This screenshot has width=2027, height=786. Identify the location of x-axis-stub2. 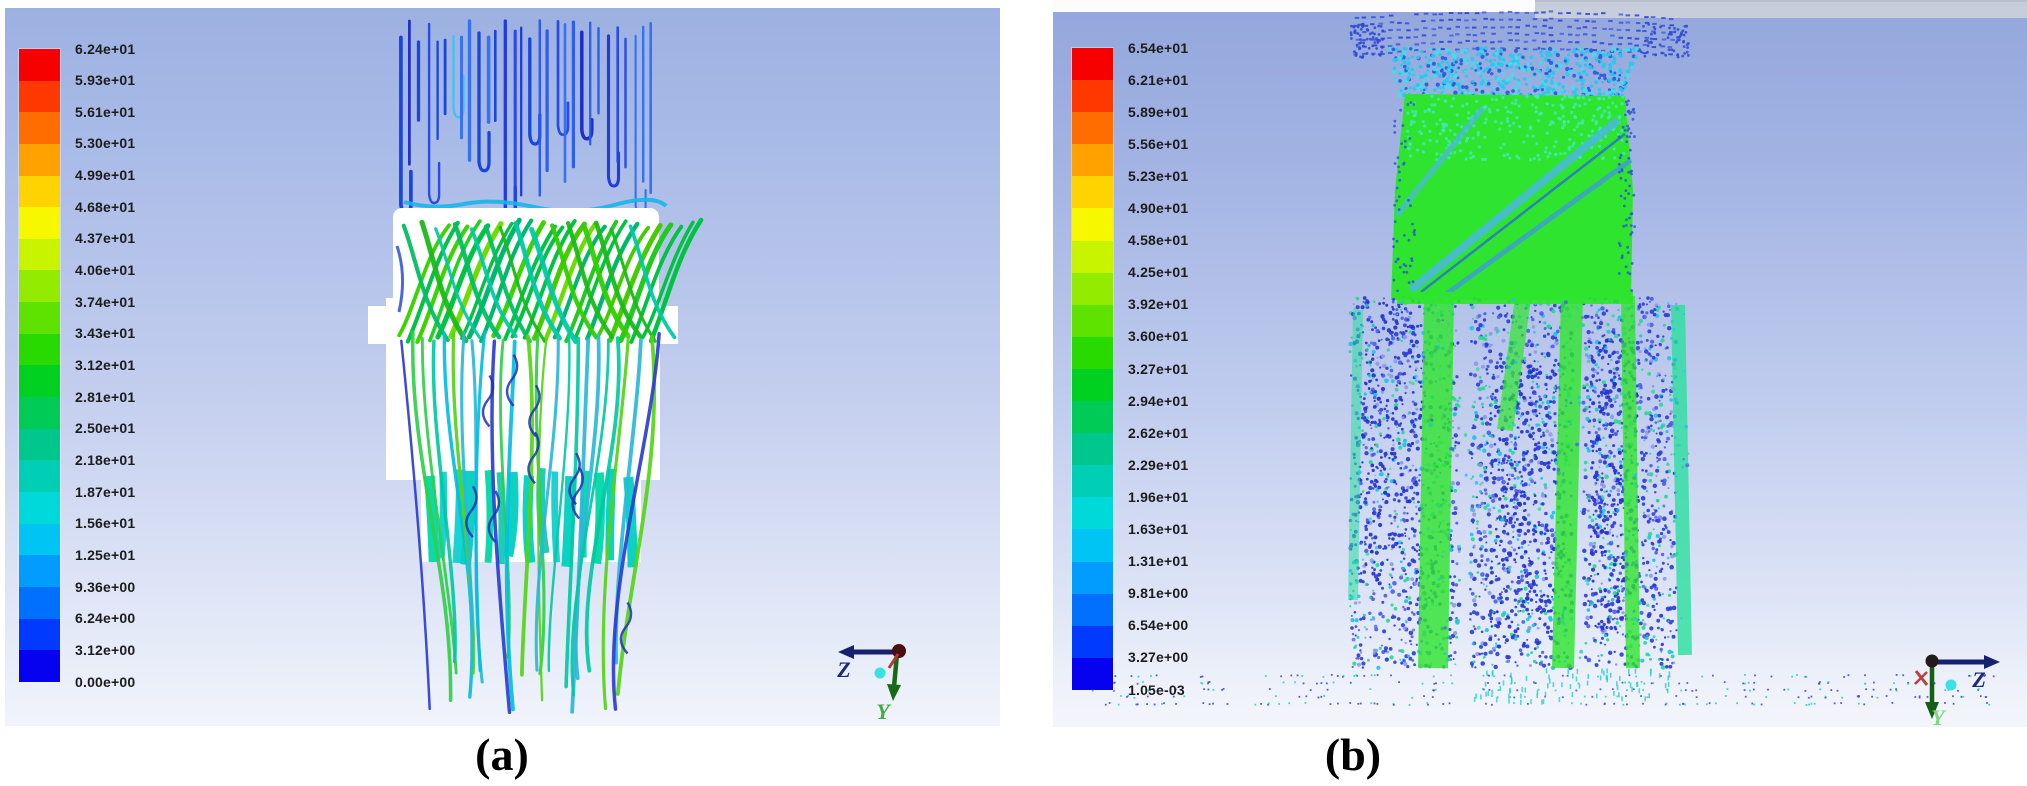
(1921, 678).